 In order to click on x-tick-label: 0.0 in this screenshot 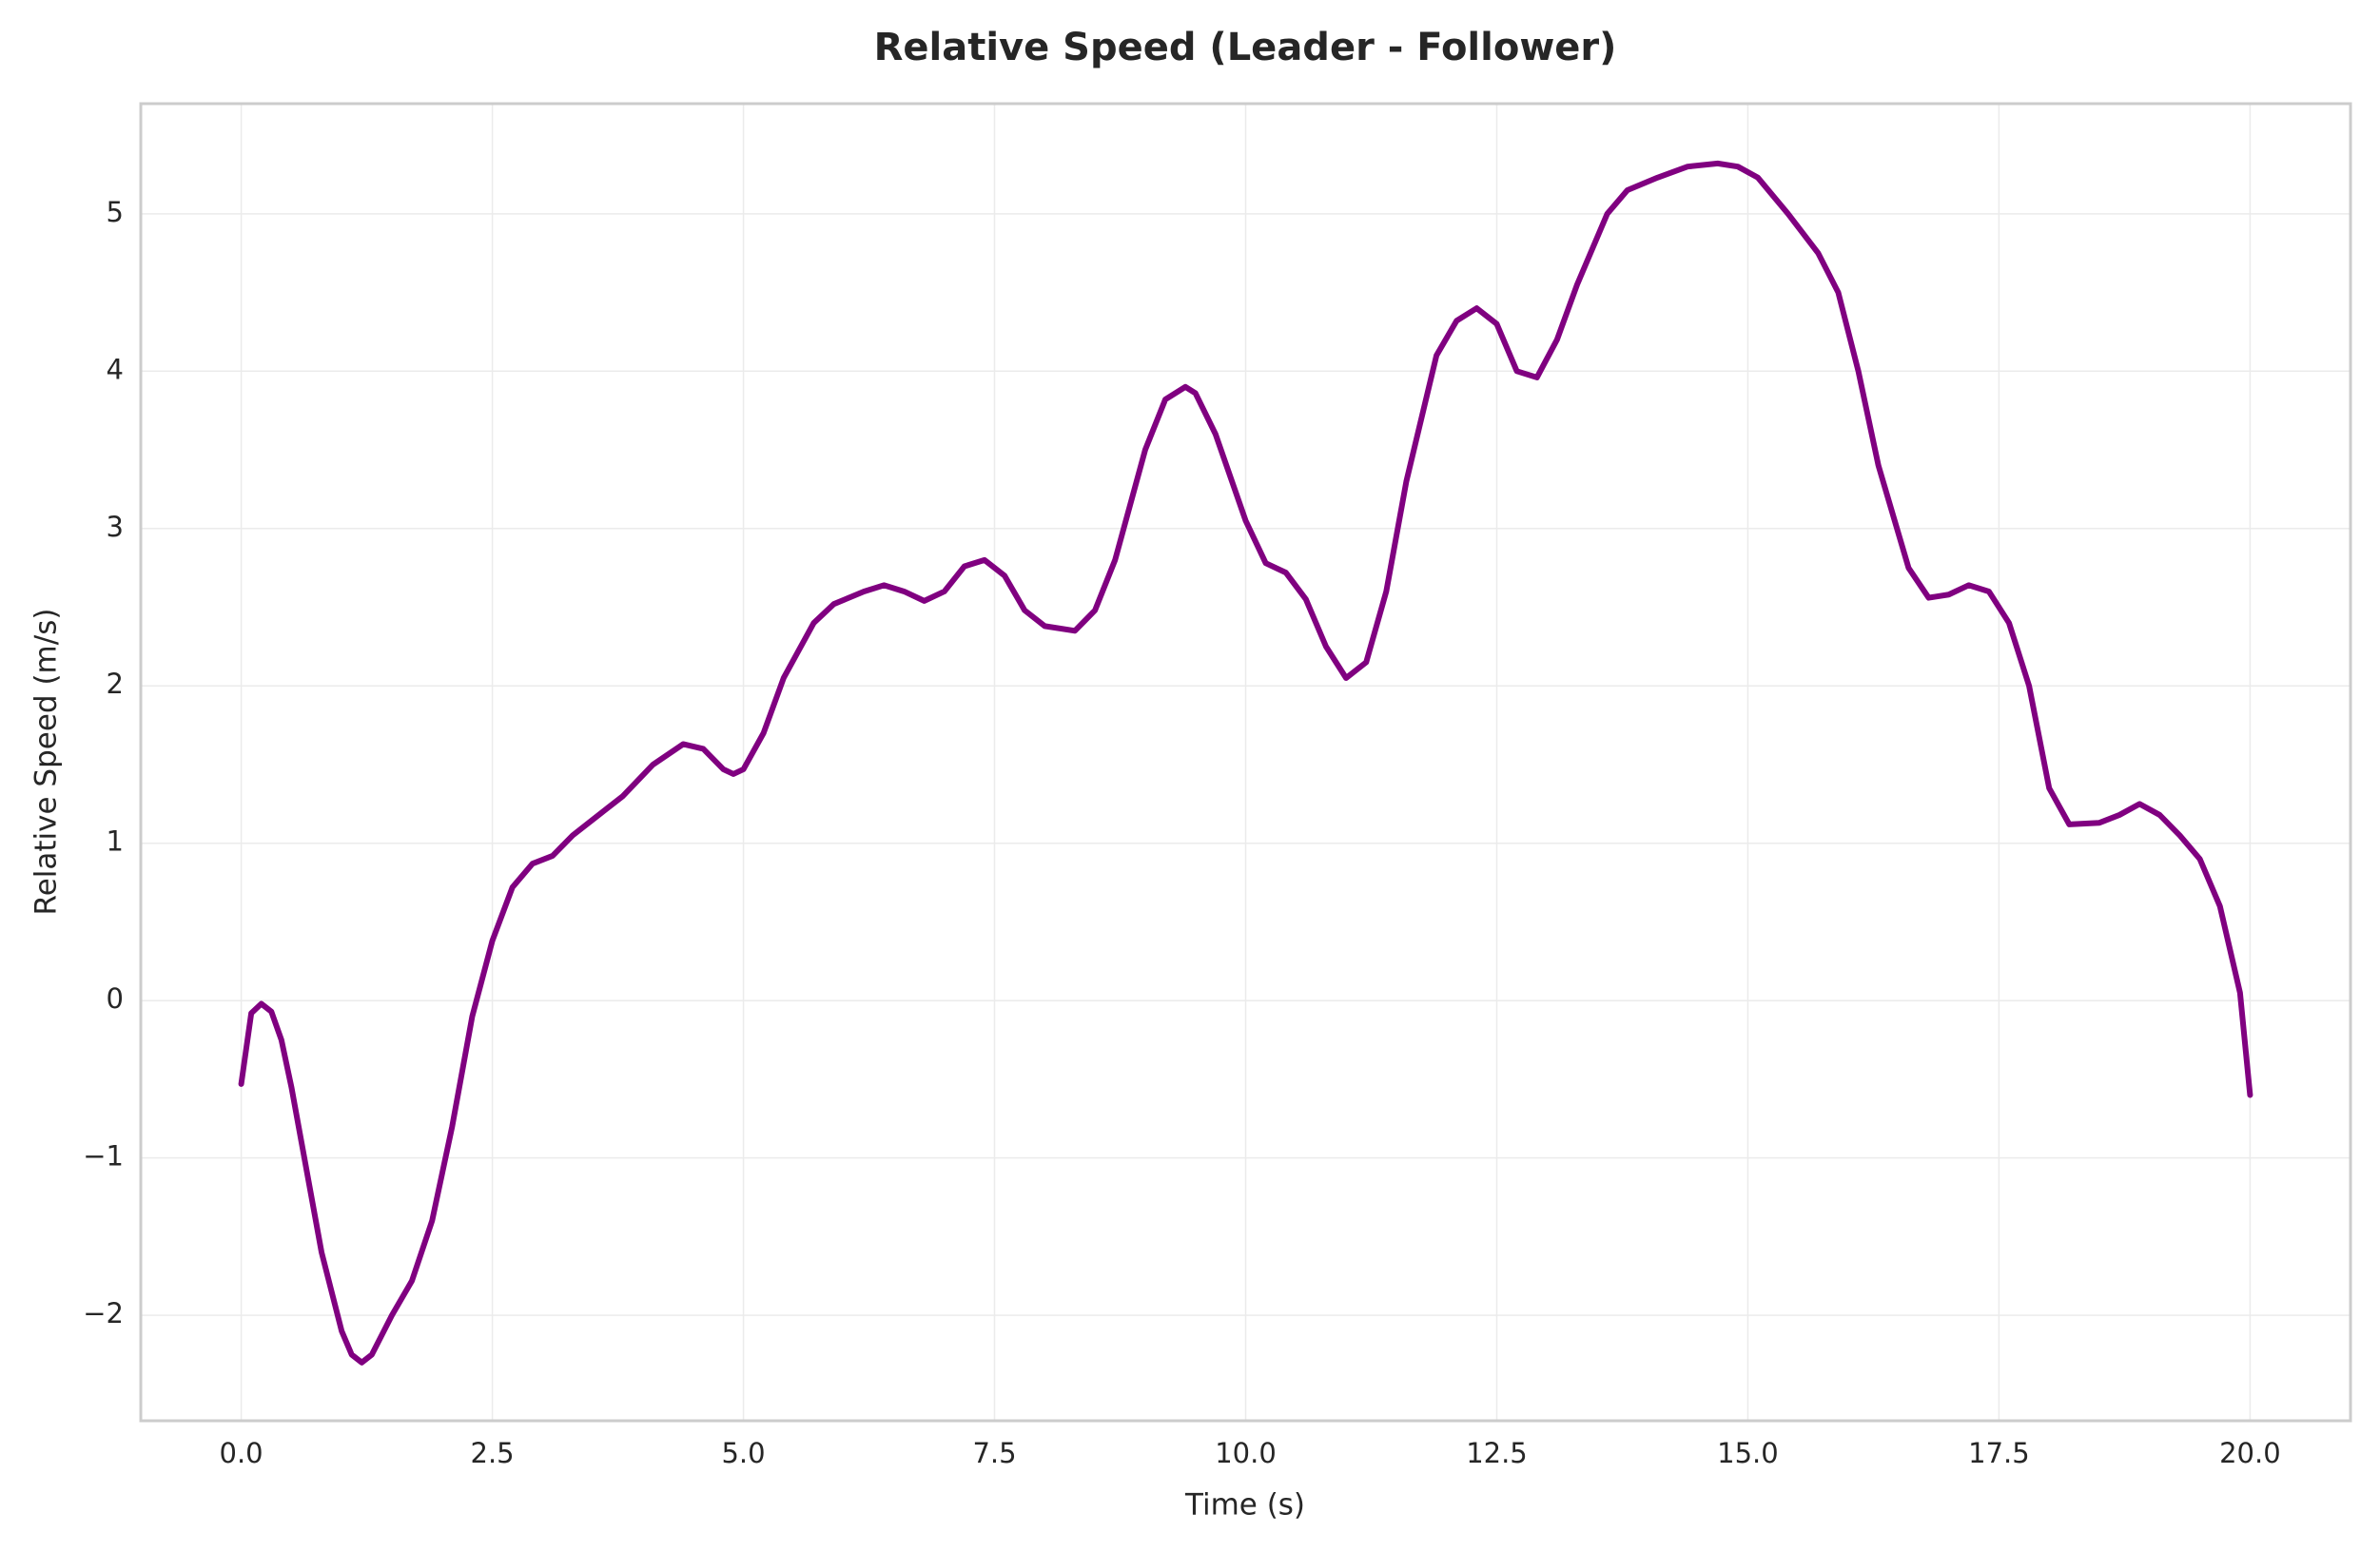, I will do `click(241, 1453)`.